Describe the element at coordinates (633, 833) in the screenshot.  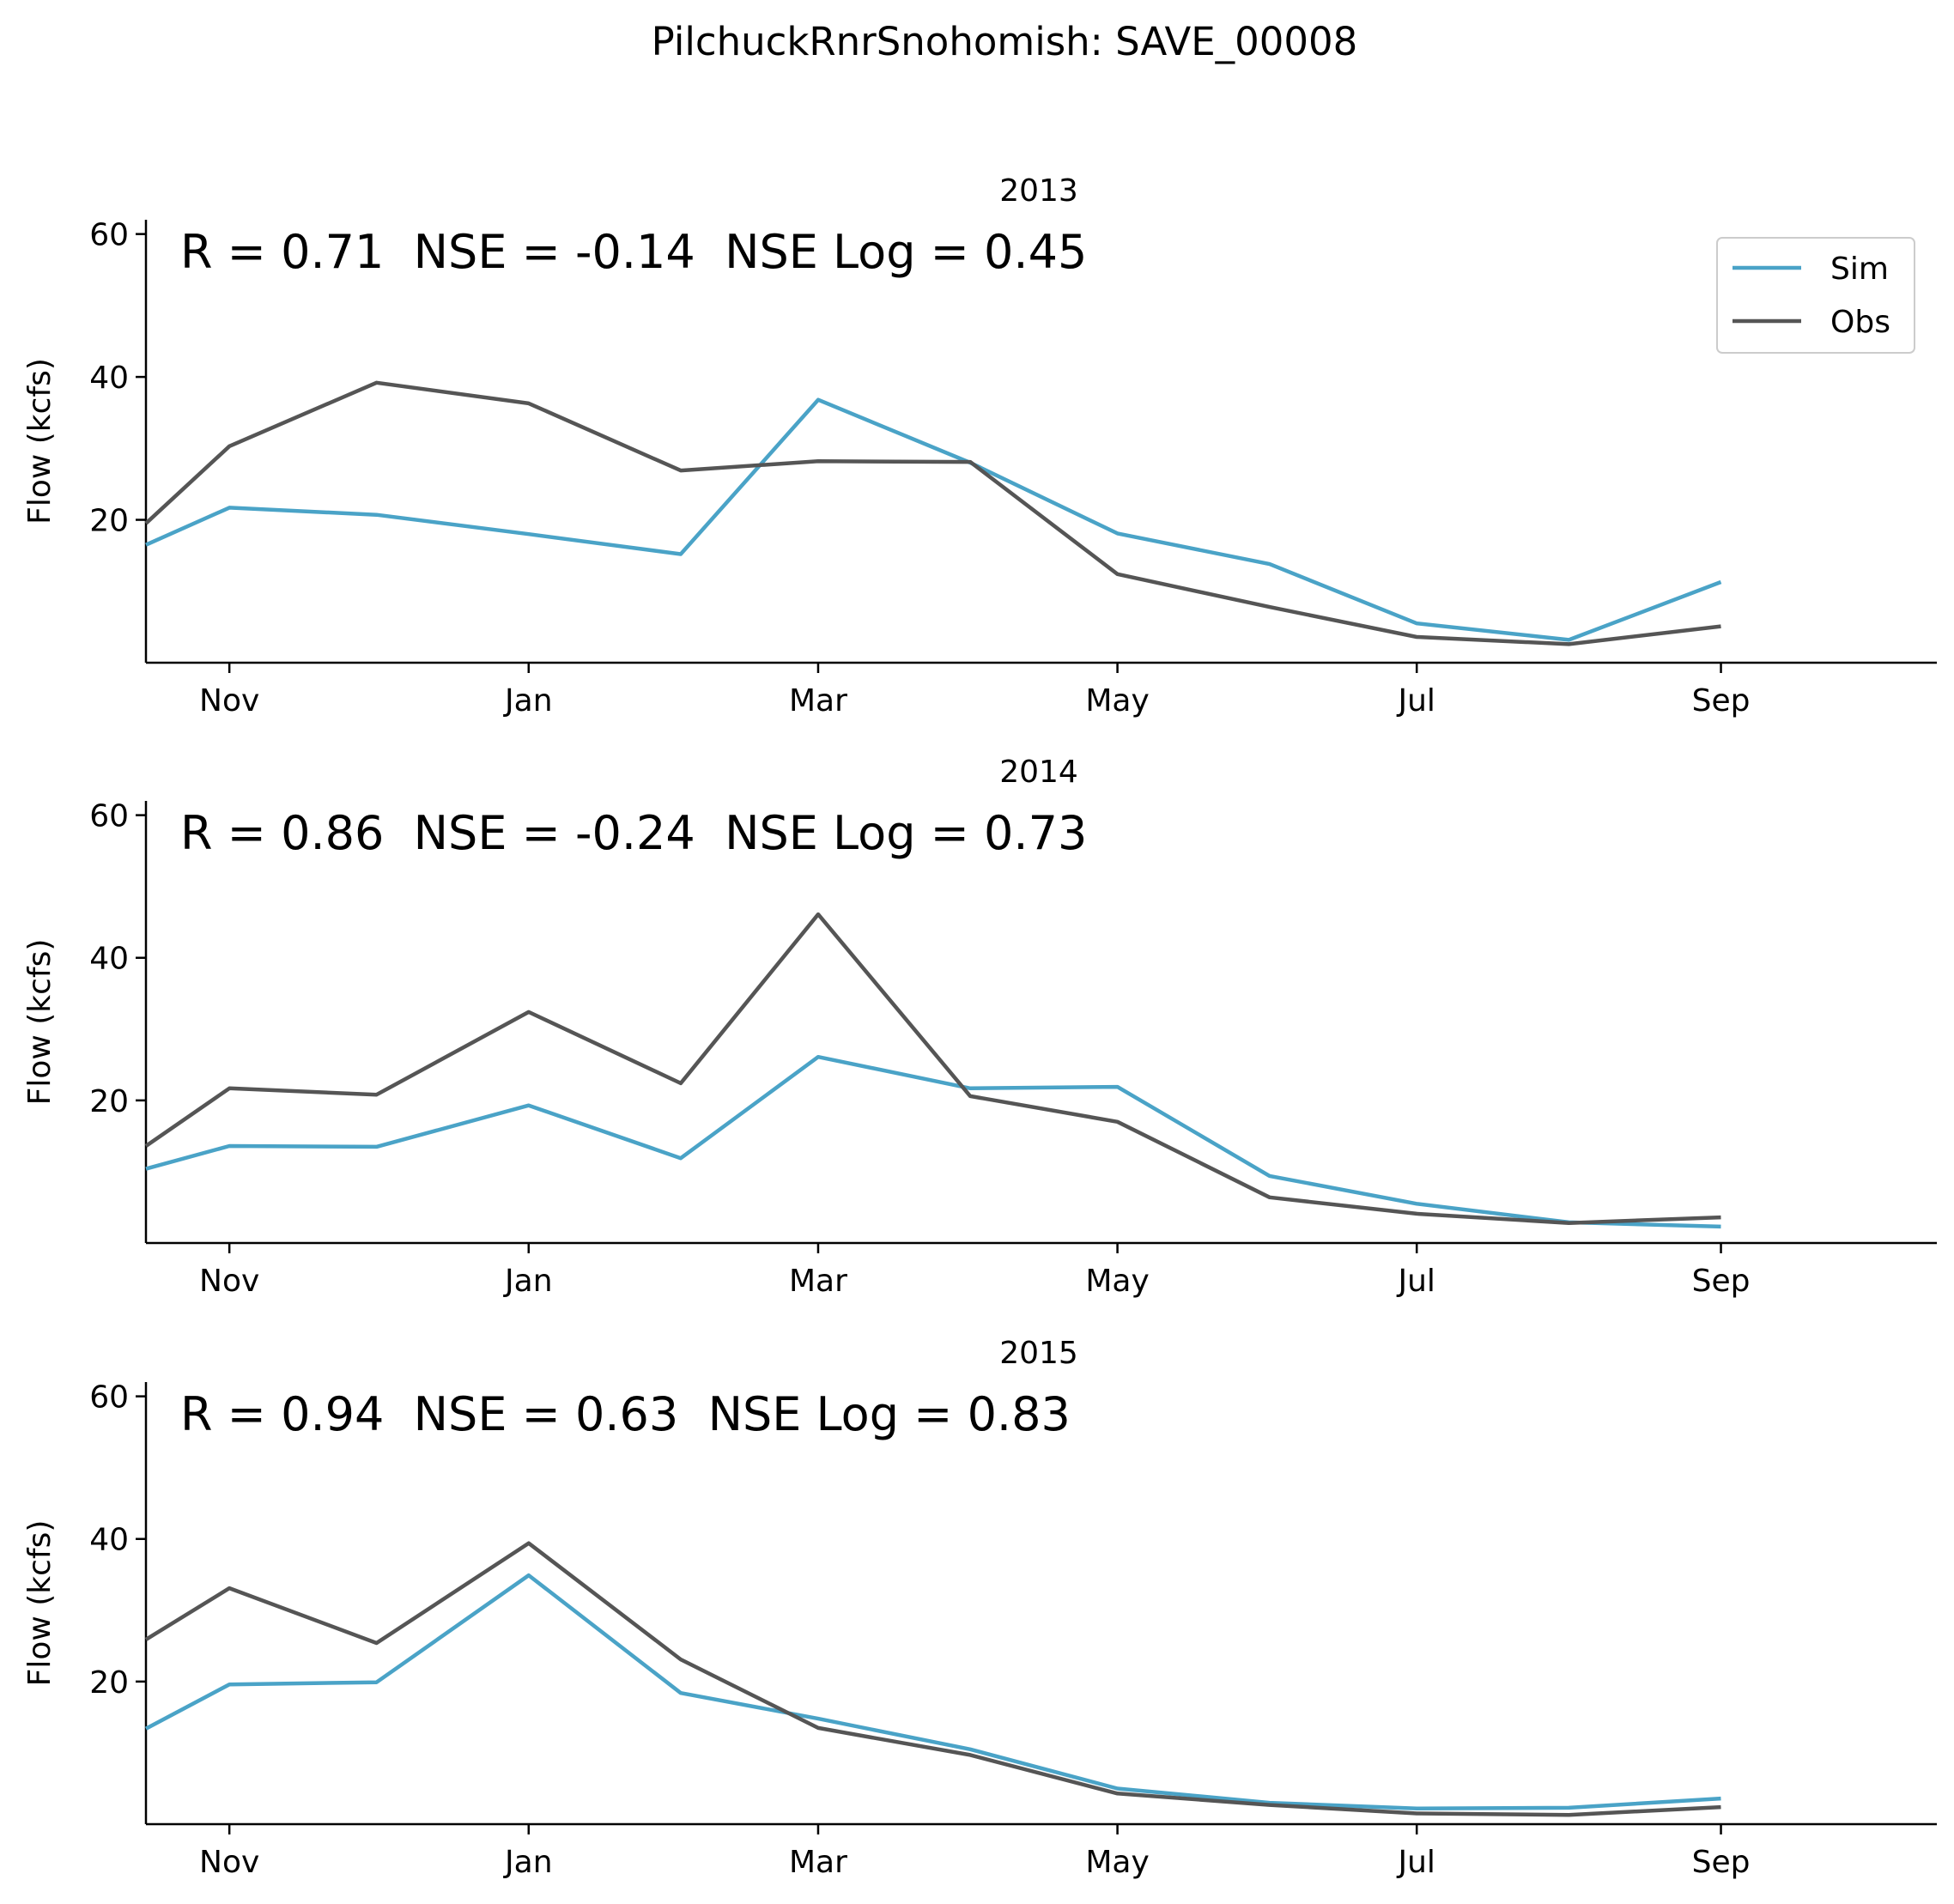
I see `stats-annotation: R = 0.86 NSE = -0.24 NSE Log = 0.73` at that location.